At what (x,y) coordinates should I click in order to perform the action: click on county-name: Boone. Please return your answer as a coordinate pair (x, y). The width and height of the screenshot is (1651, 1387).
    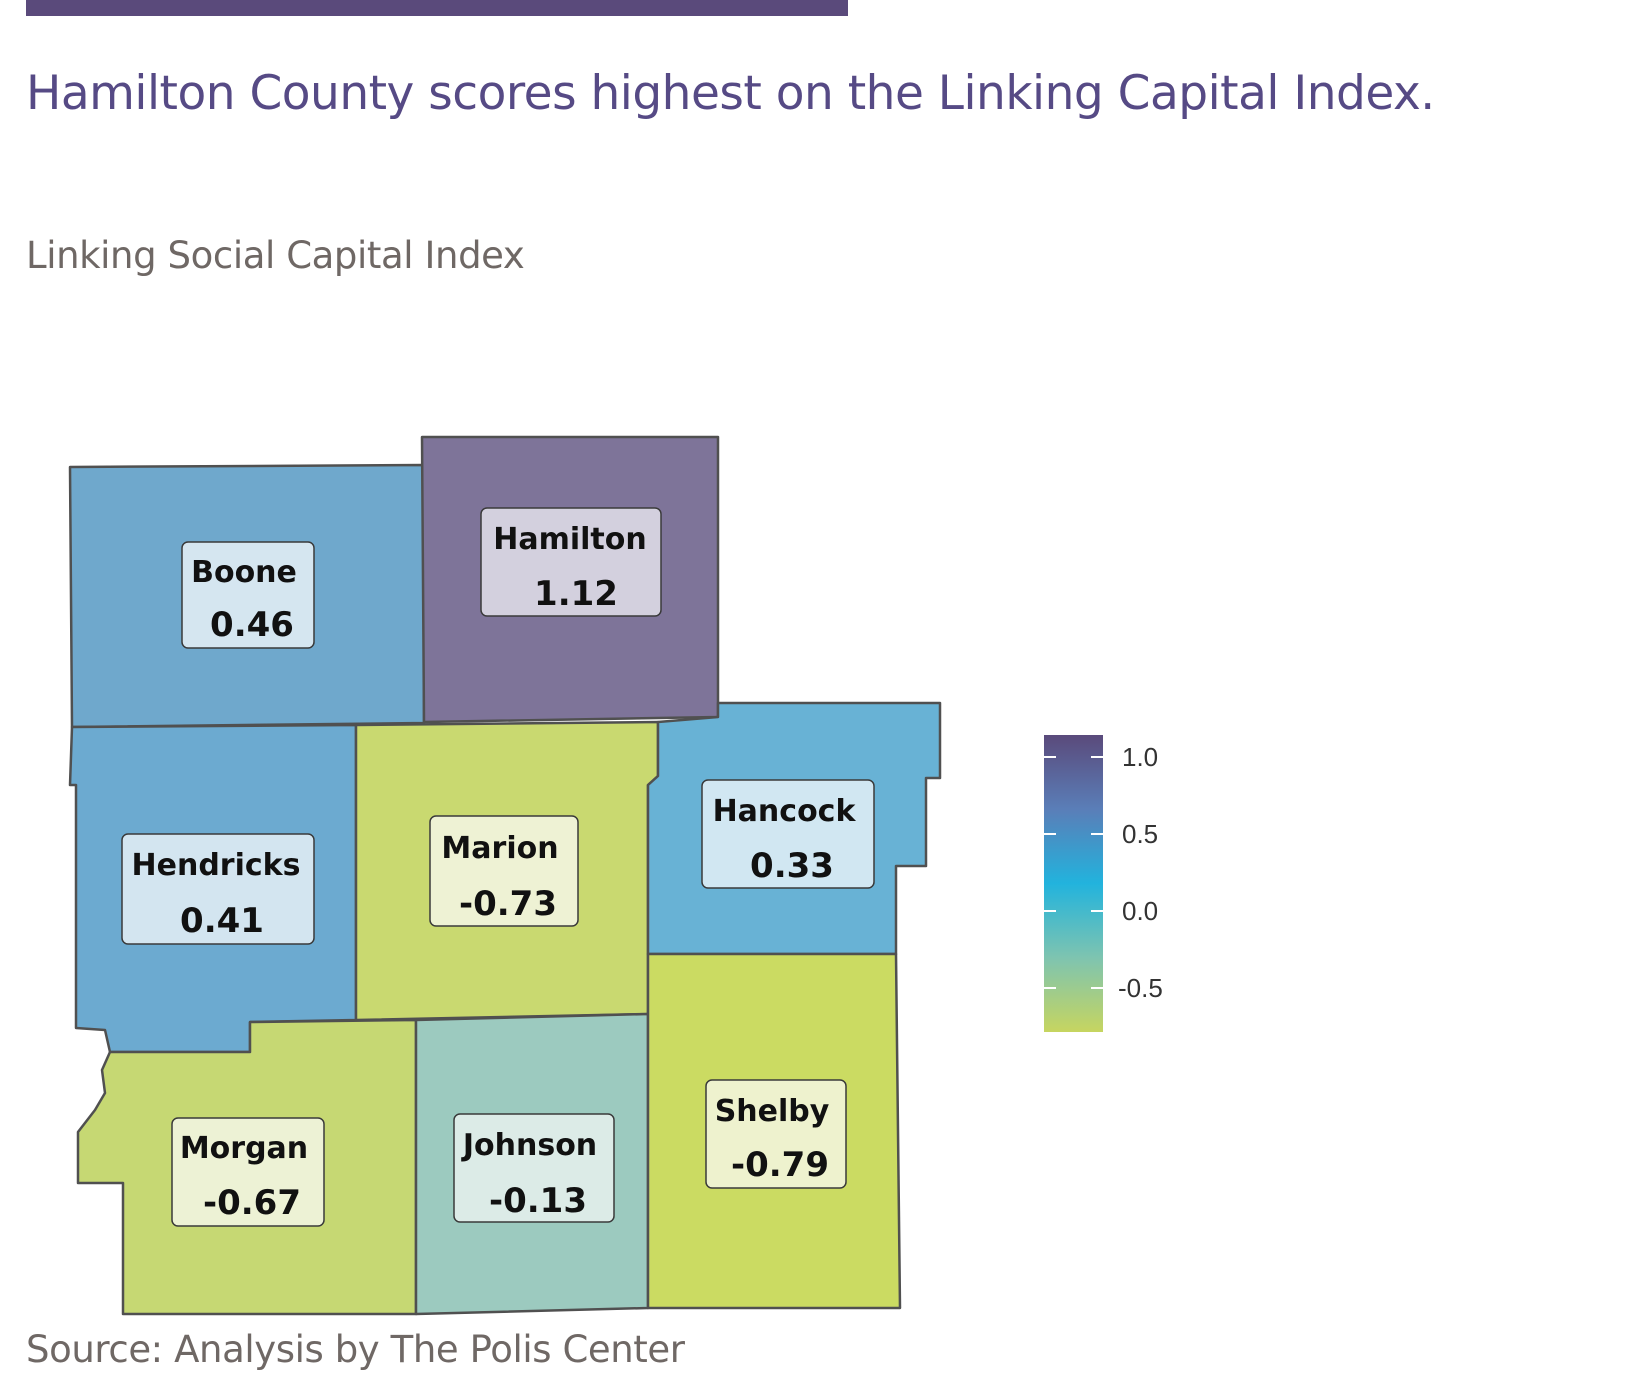
    Looking at the image, I should click on (244, 572).